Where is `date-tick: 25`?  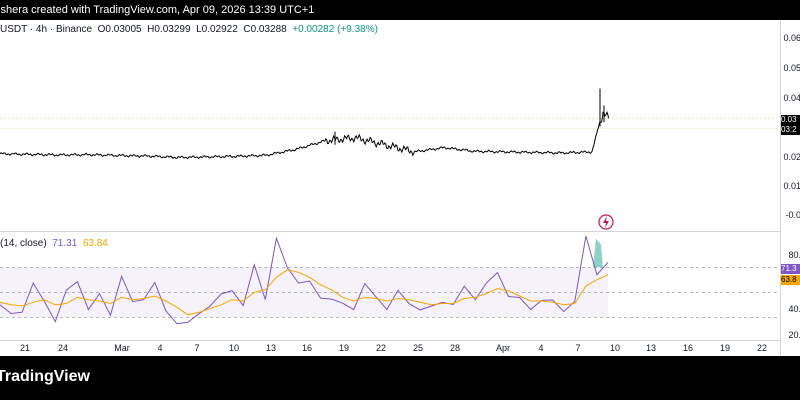
date-tick: 25 is located at coordinates (418, 348).